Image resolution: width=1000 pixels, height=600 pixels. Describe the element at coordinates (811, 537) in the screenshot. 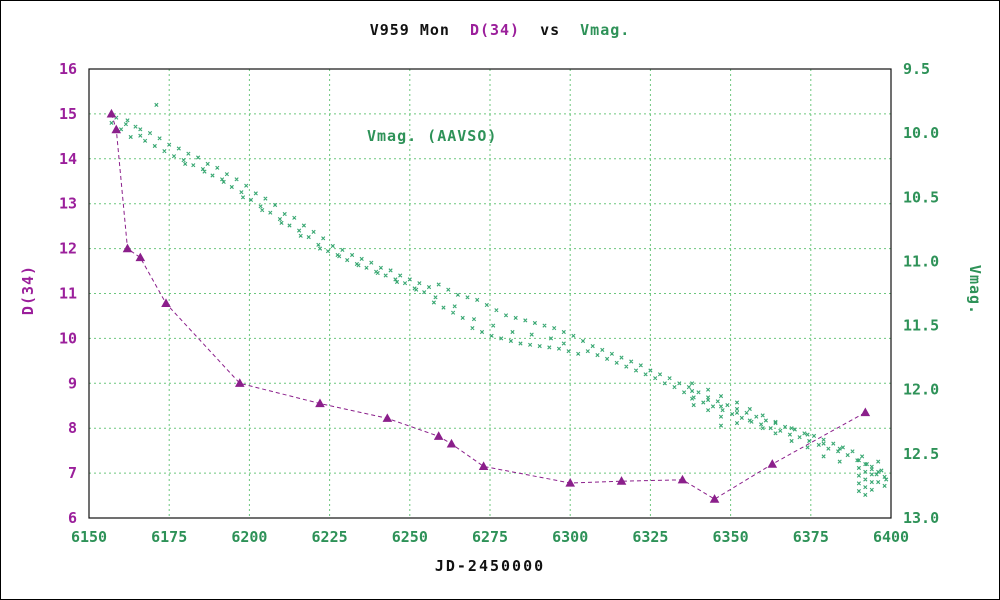

I see `x-tick-label: 6375` at that location.